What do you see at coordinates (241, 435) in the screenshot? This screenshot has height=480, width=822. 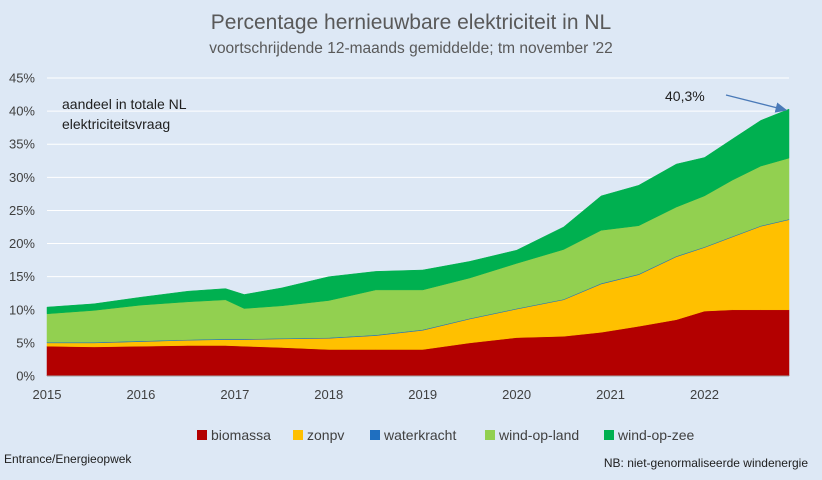 I see `legend-label: biomassa` at bounding box center [241, 435].